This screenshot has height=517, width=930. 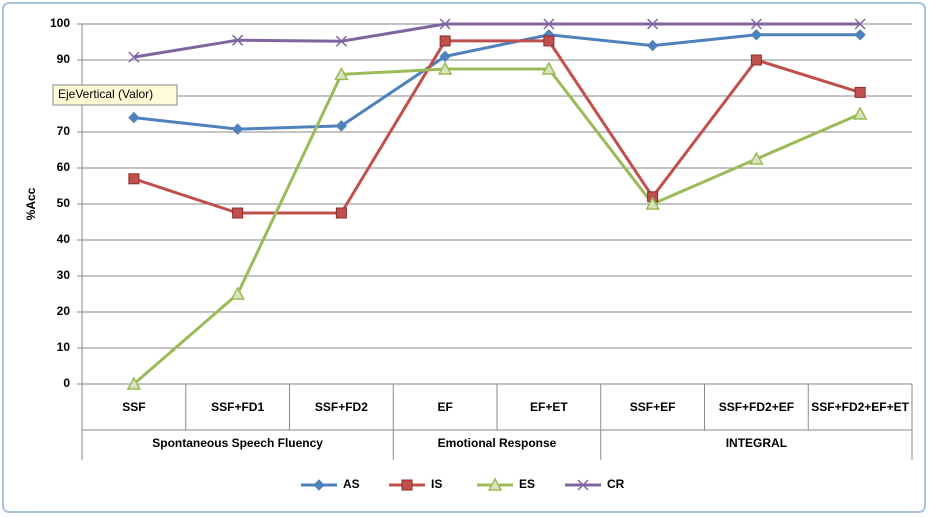 What do you see at coordinates (341, 407) in the screenshot?
I see `x-tick-label: SSF+FD2` at bounding box center [341, 407].